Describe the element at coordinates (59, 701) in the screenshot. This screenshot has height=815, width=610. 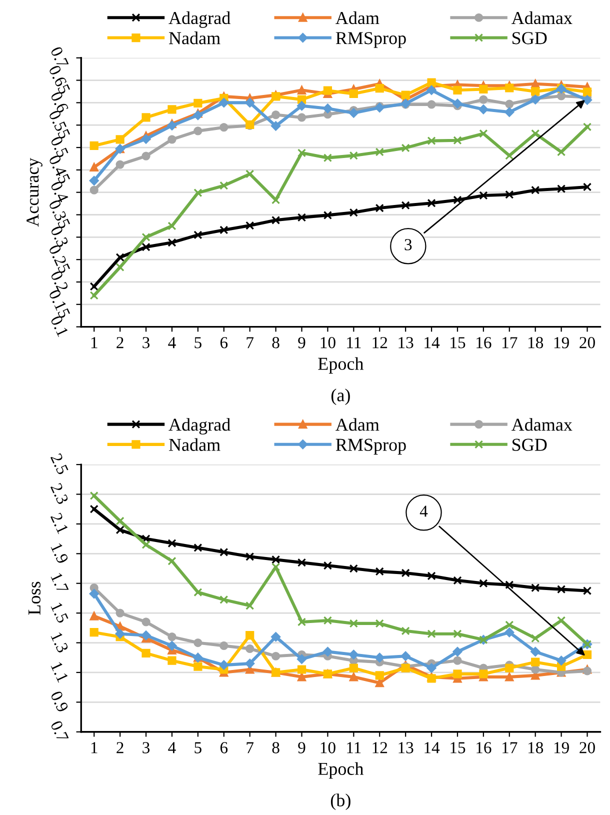
I see `y-tick-label: 0.9` at that location.